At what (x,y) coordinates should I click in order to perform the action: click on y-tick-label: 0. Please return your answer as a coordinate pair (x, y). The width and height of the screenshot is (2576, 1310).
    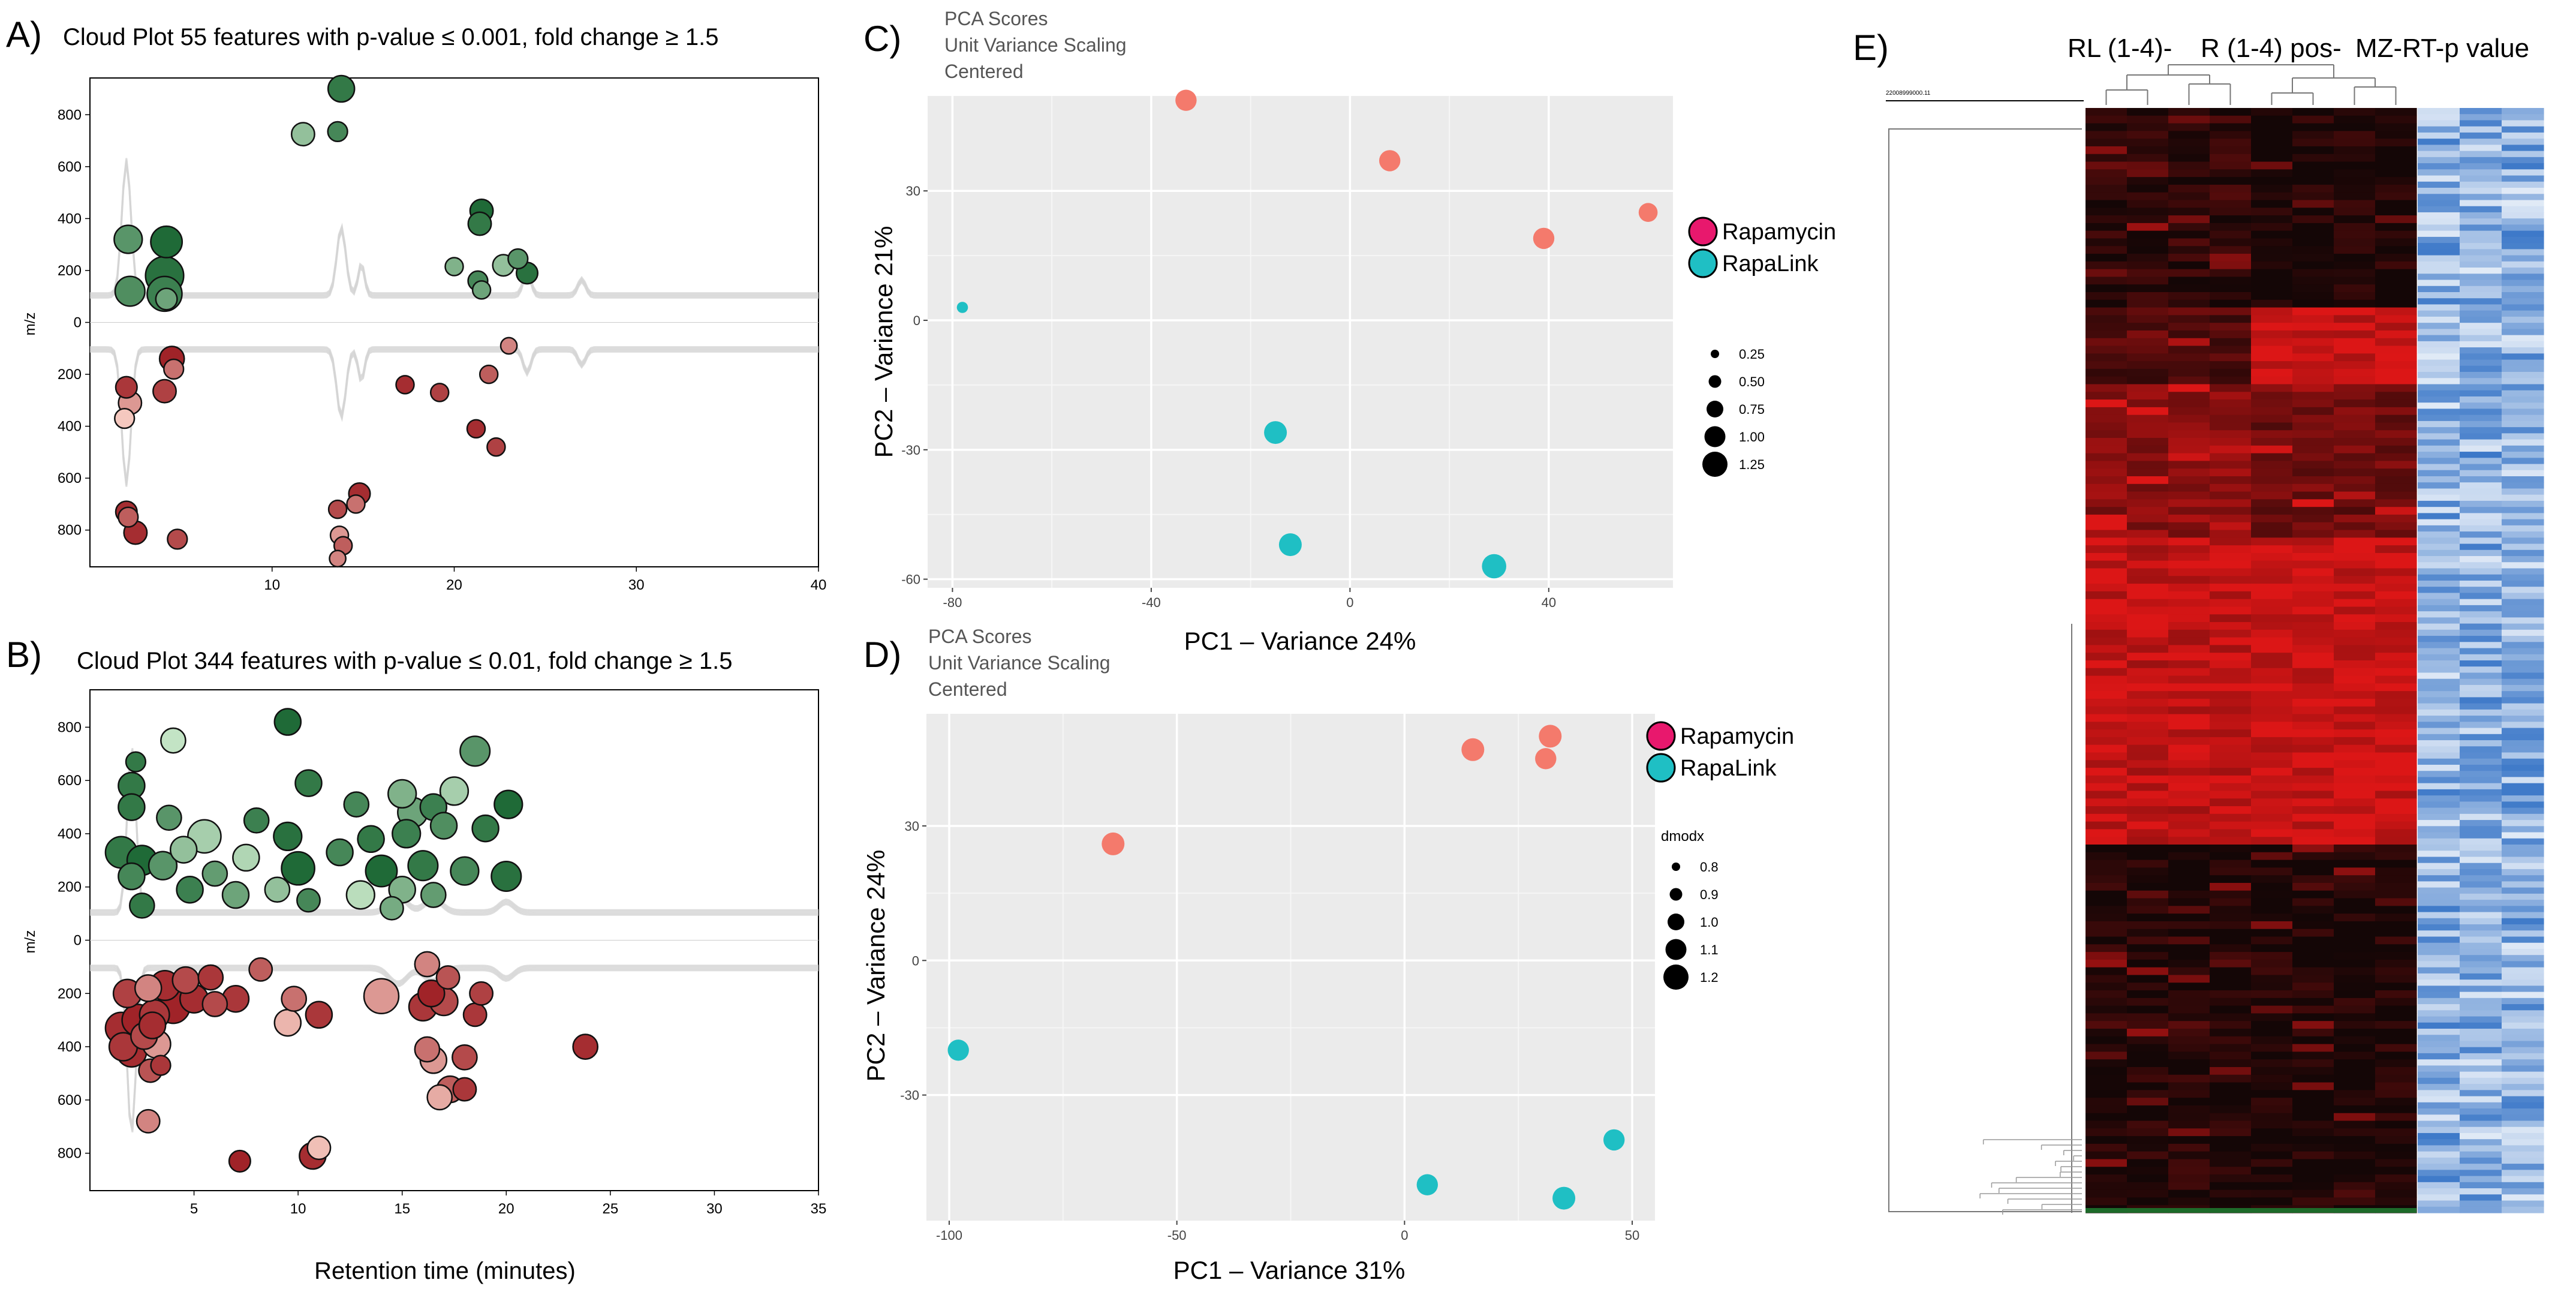
    Looking at the image, I should click on (917, 320).